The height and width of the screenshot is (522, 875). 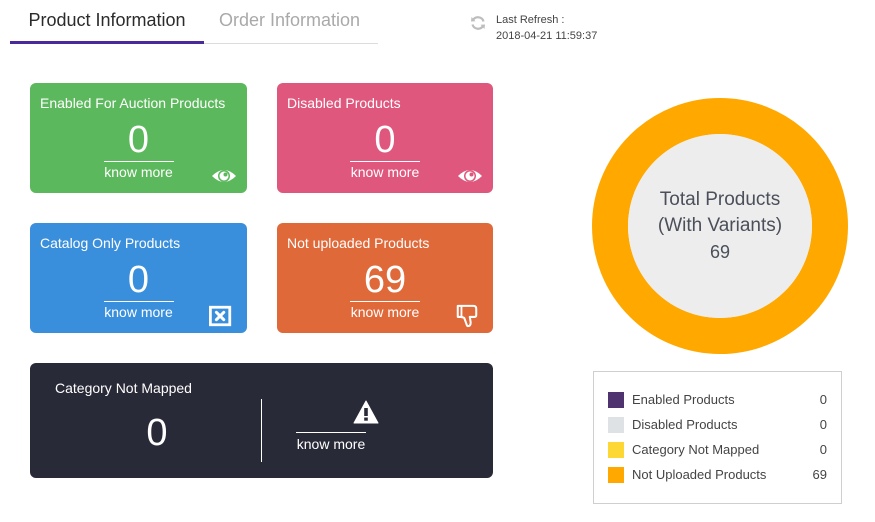 I want to click on card-title: Category Not Mapped, so click(x=123, y=388).